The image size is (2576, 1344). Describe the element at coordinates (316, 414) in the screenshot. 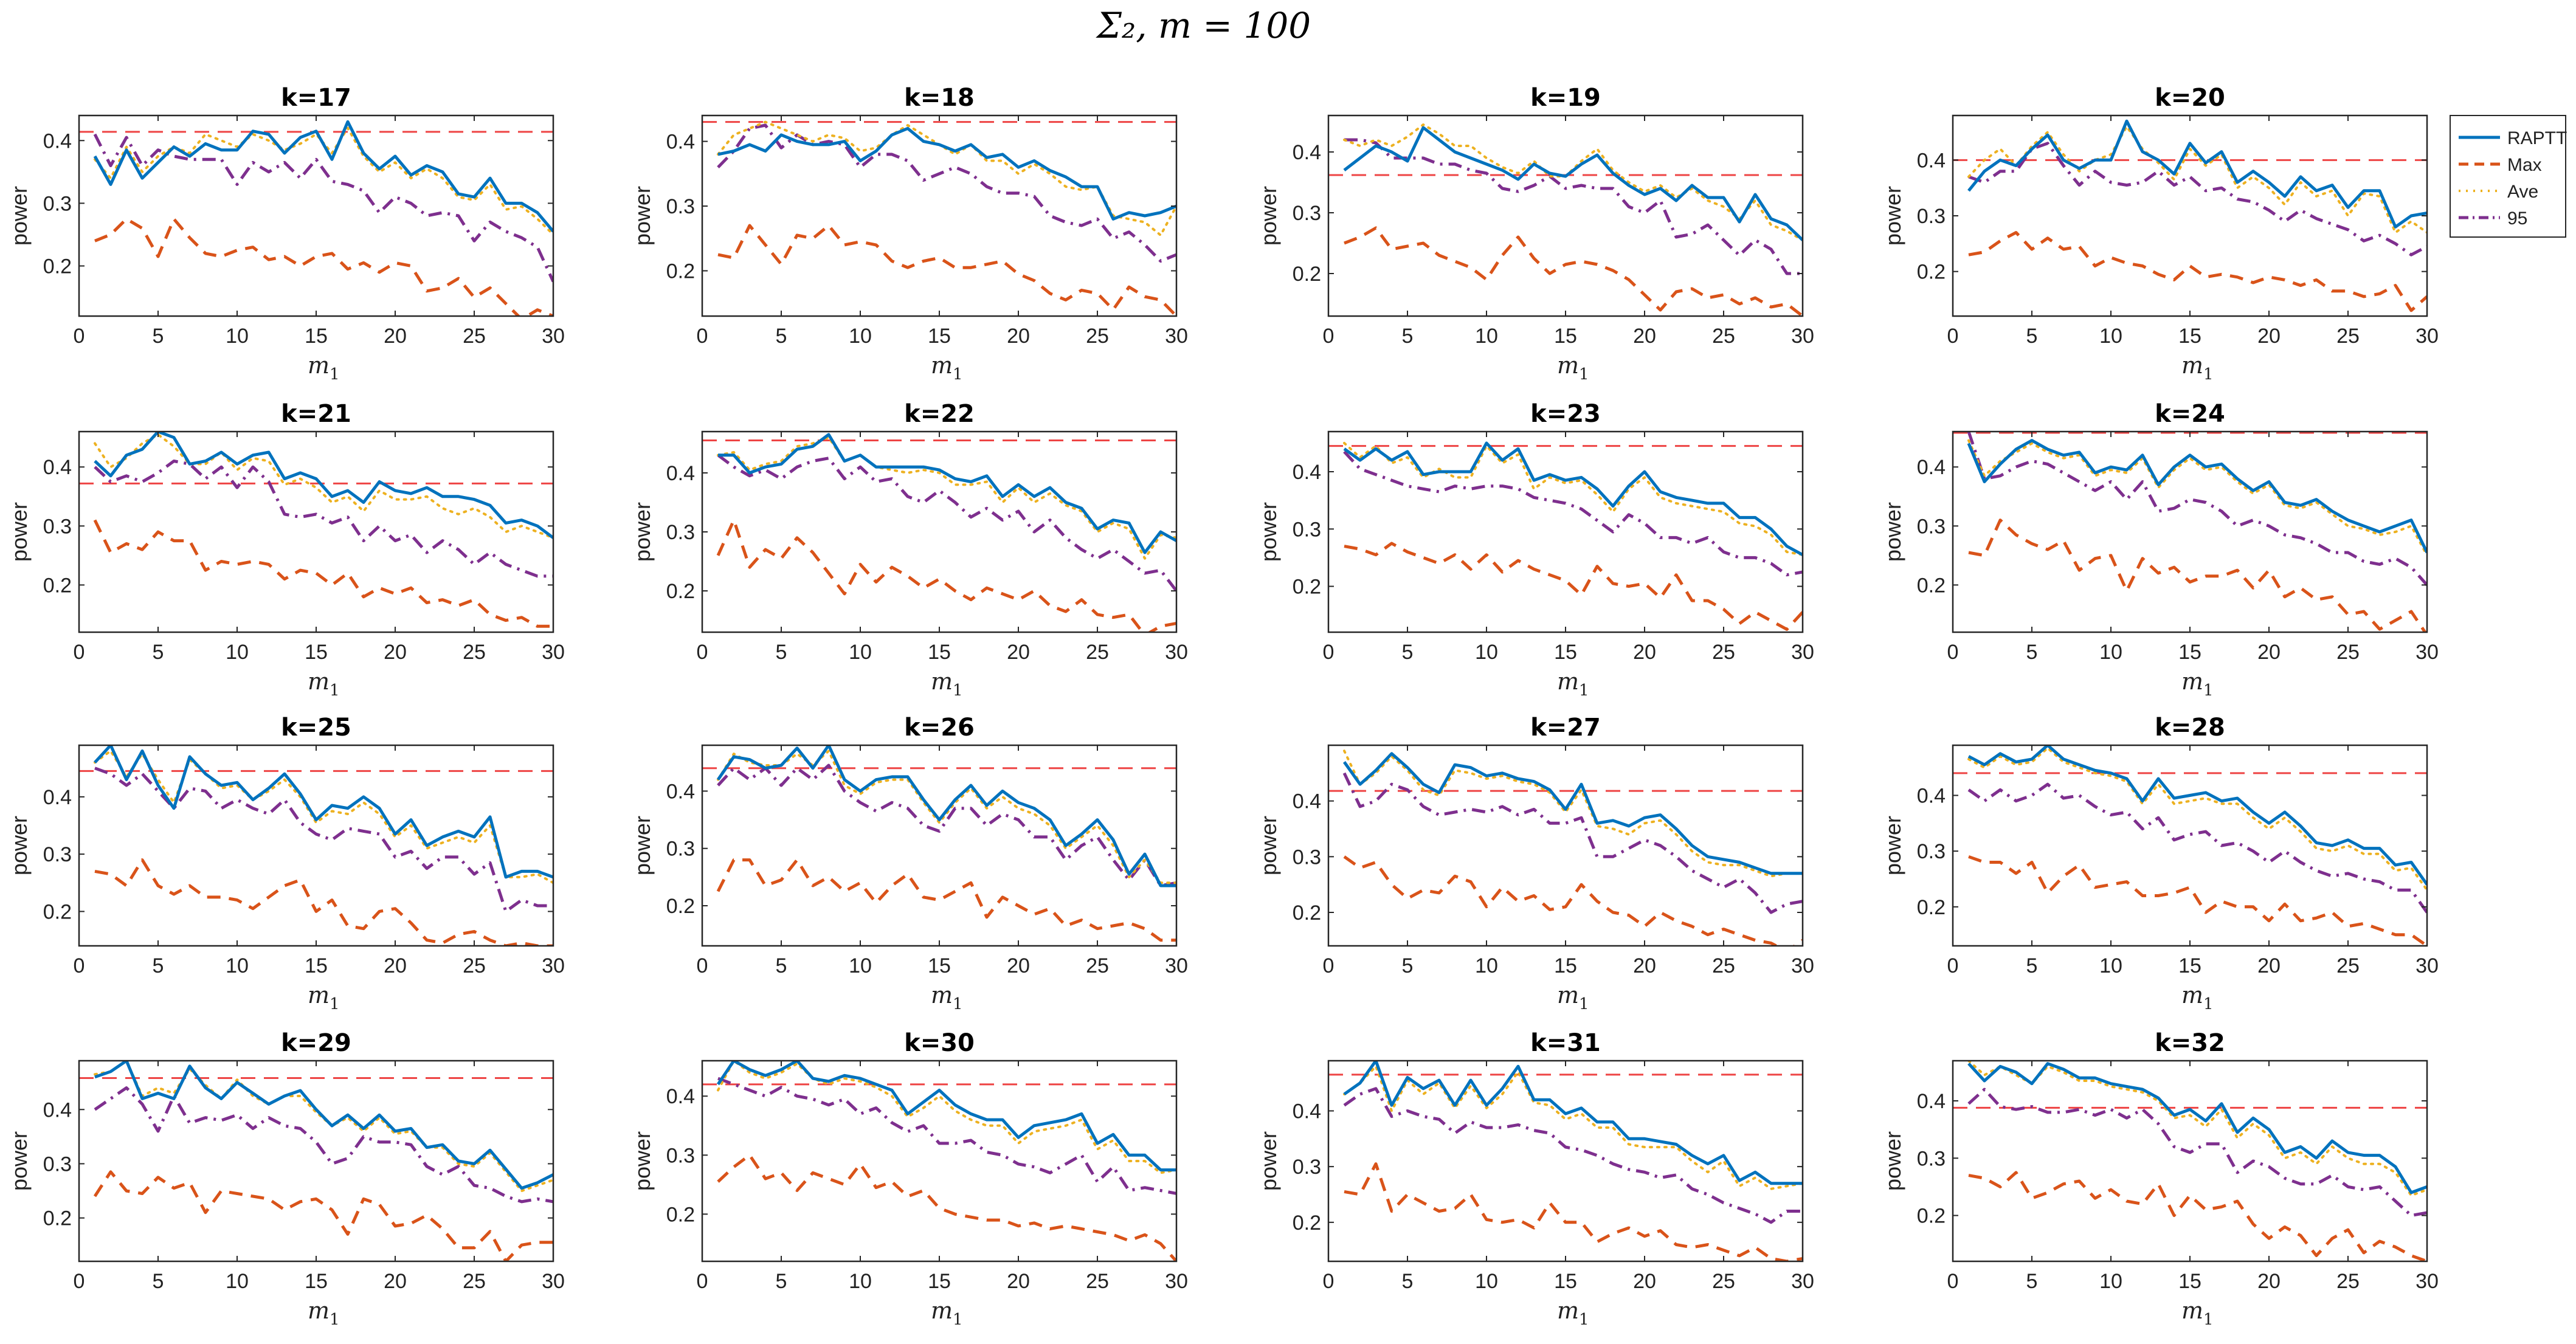

I see `panel-title: k=21` at that location.